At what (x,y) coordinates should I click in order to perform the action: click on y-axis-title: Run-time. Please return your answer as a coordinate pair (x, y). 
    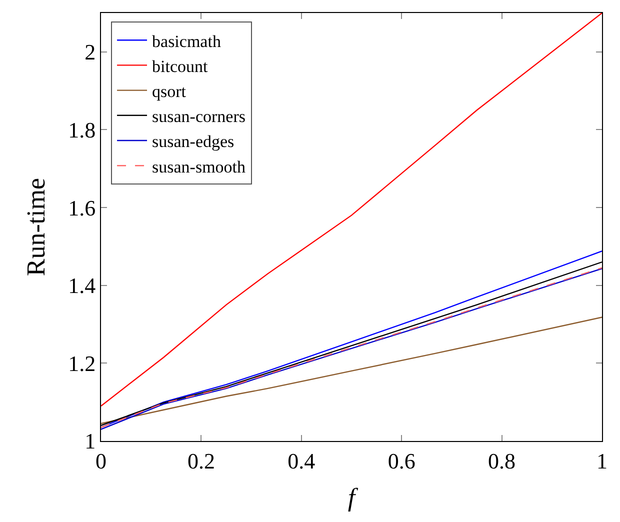
    Looking at the image, I should click on (36, 227).